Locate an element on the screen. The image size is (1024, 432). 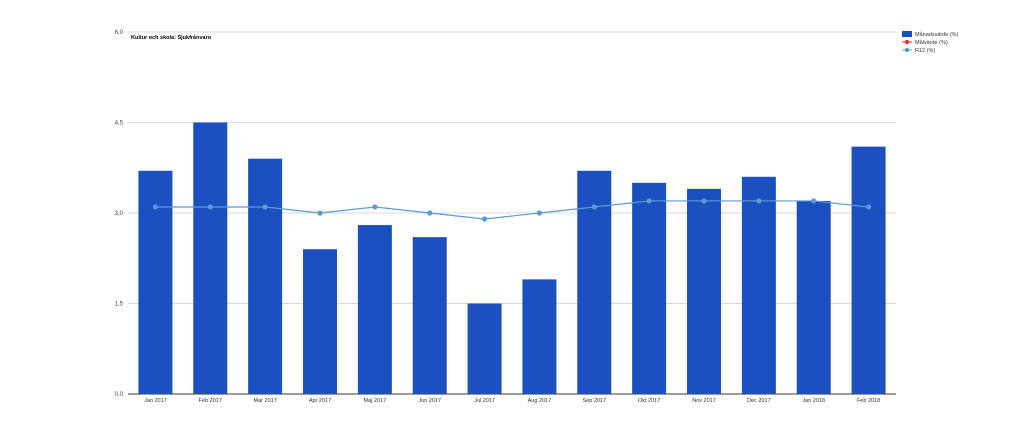
x-tick-label: Maj 2017 is located at coordinates (375, 401).